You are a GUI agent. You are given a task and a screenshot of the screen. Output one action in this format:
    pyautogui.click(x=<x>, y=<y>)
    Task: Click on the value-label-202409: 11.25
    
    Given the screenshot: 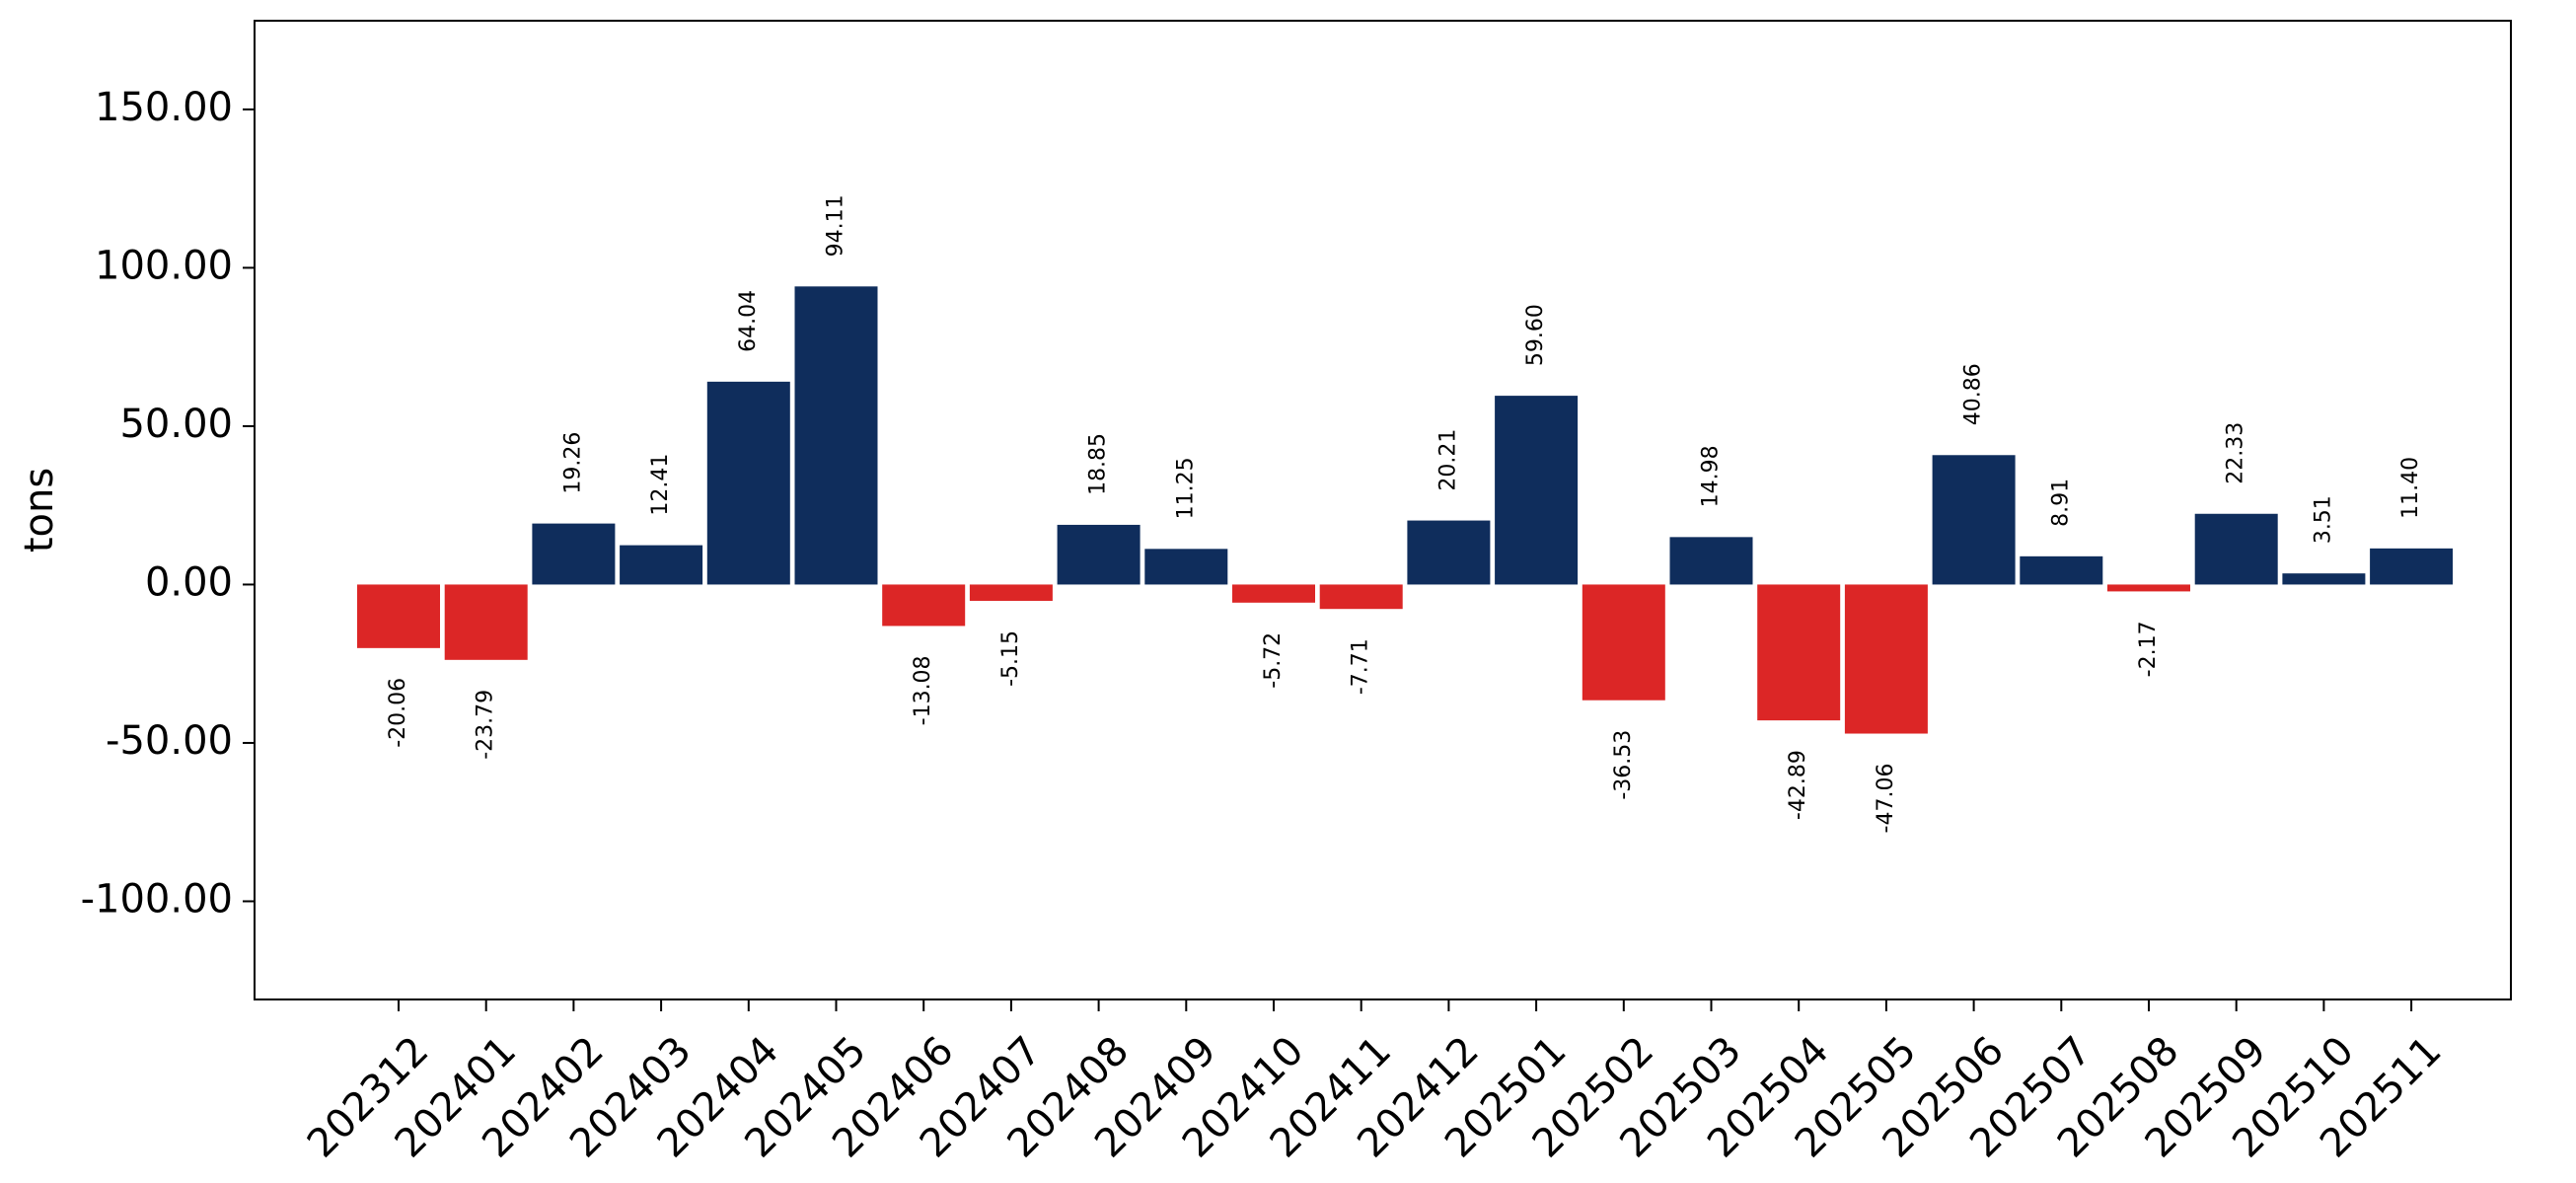 What is the action you would take?
    pyautogui.click(x=1185, y=488)
    